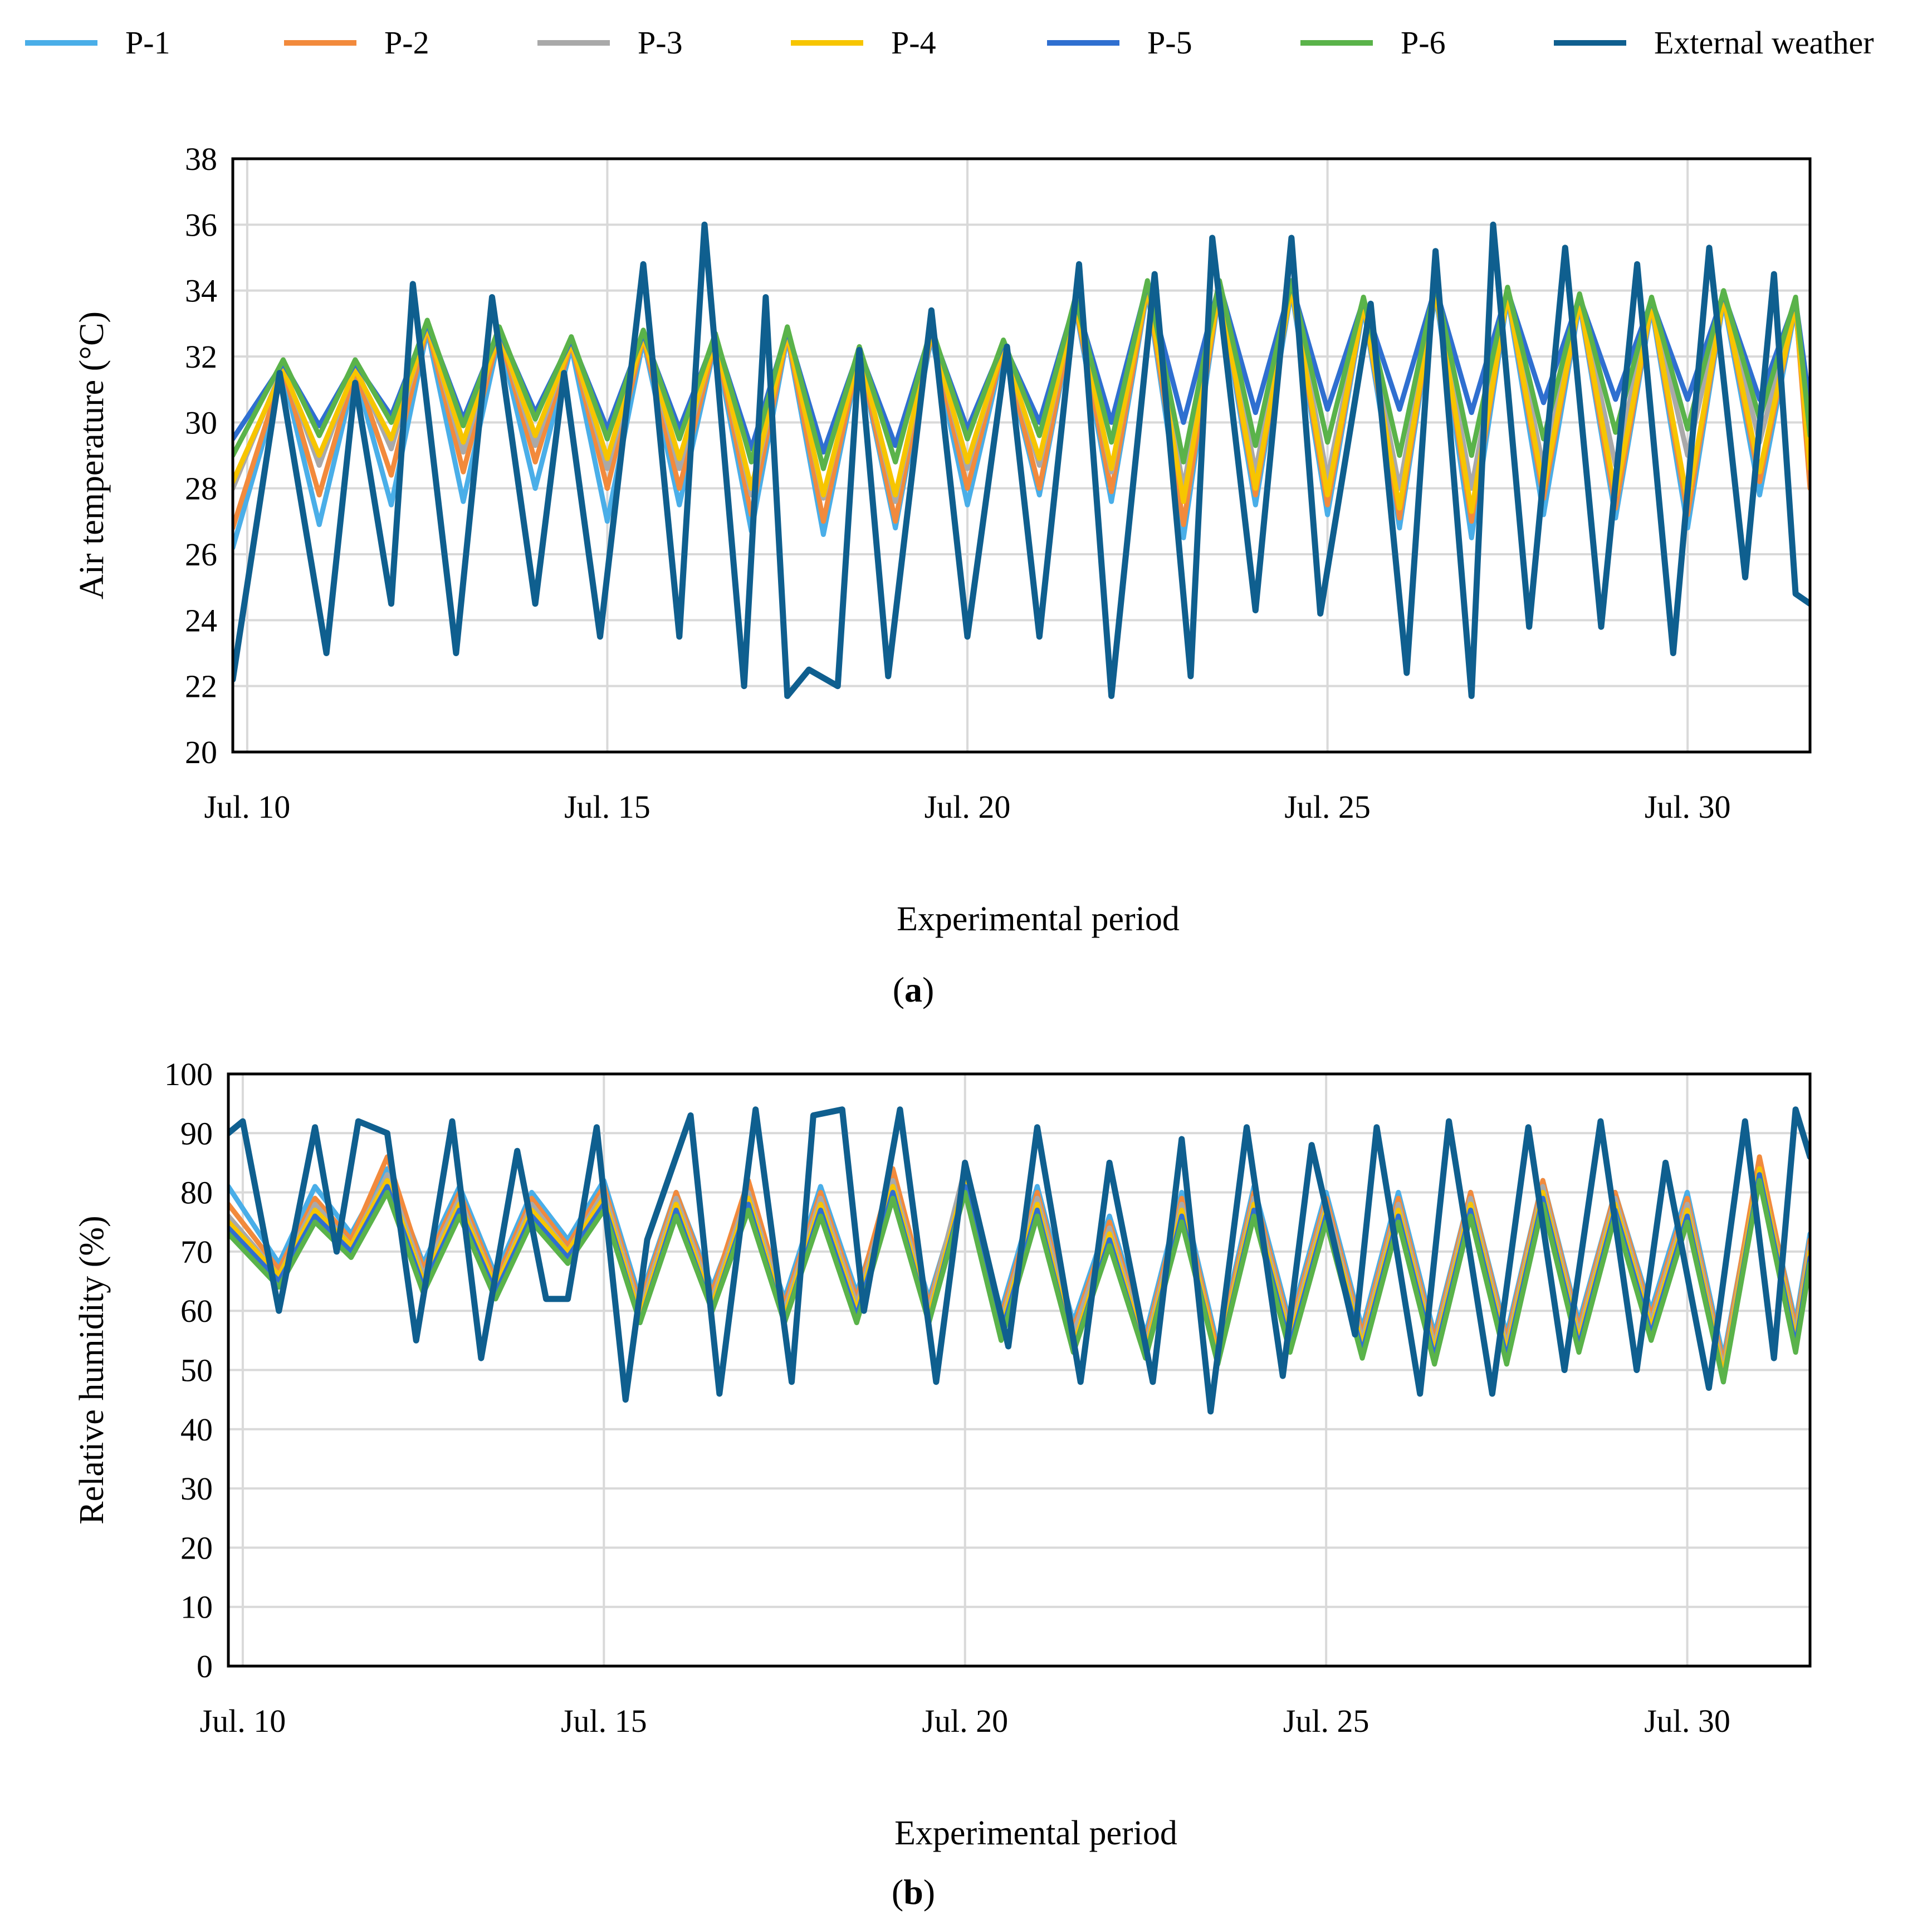 The image size is (1932, 1929). Describe the element at coordinates (196, 1430) in the screenshot. I see `y-tick-label-4: 40` at that location.